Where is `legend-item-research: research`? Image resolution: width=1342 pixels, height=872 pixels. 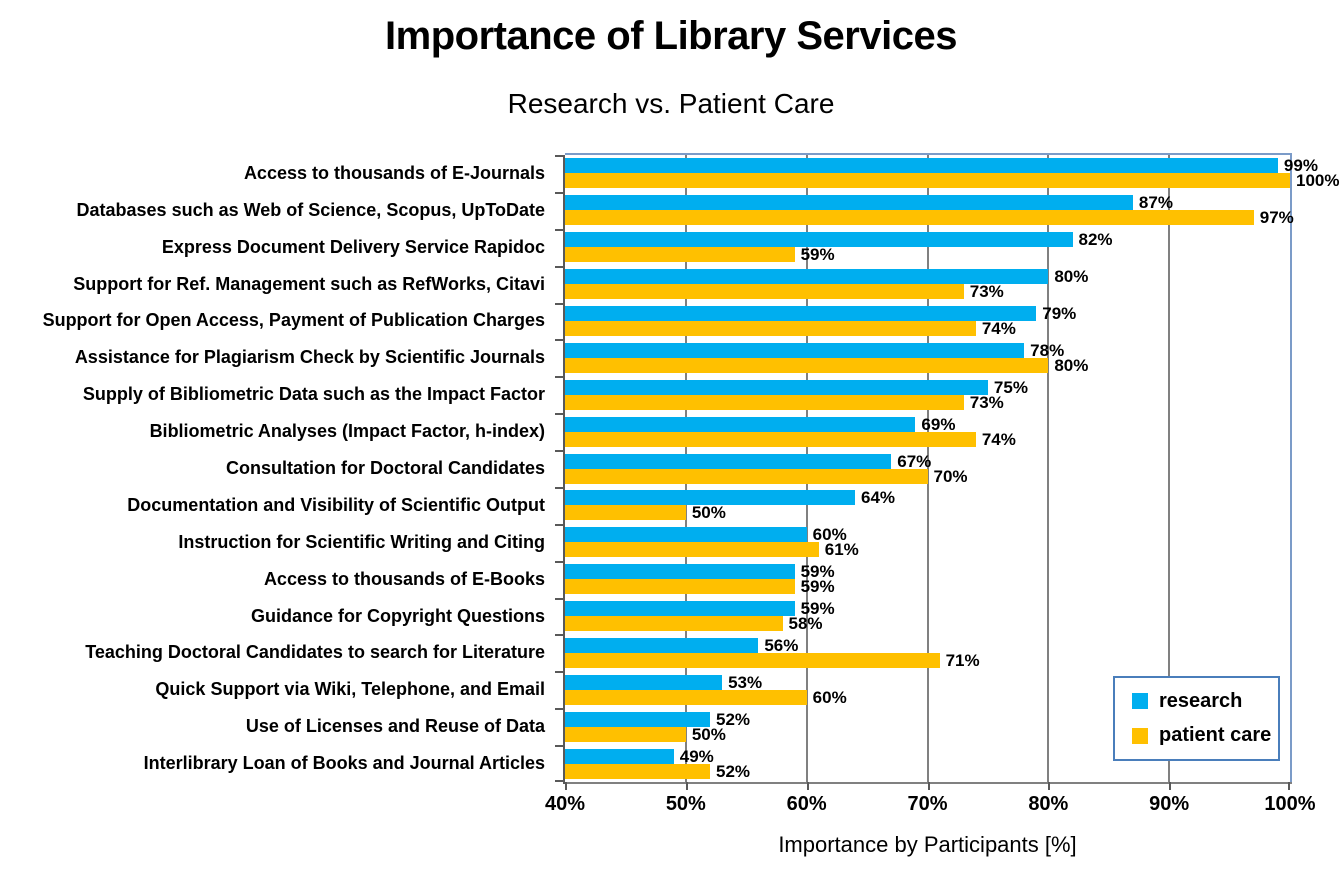
legend-item-research: research is located at coordinates (1205, 701).